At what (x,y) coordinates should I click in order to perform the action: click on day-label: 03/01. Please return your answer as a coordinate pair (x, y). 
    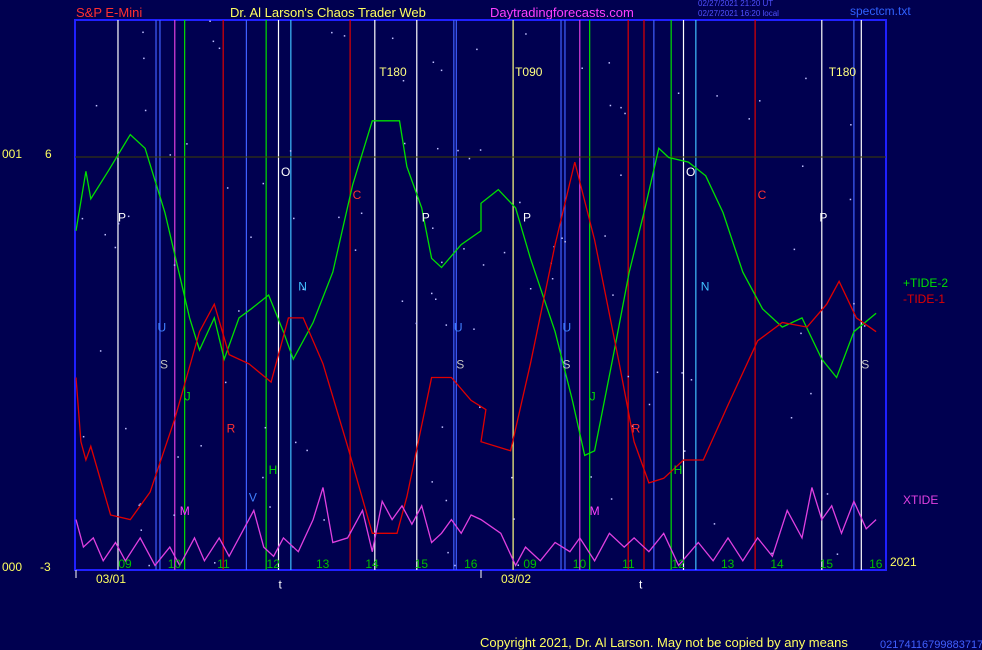
    Looking at the image, I should click on (111, 579).